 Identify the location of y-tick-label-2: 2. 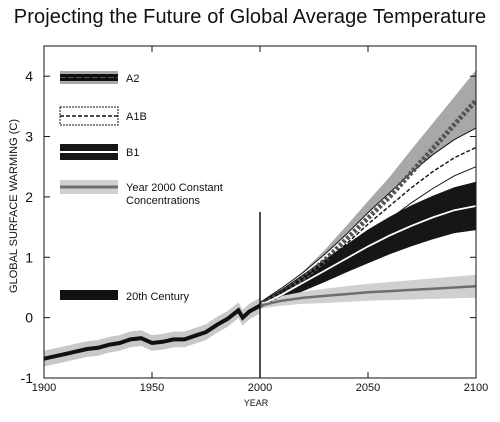
(29, 197).